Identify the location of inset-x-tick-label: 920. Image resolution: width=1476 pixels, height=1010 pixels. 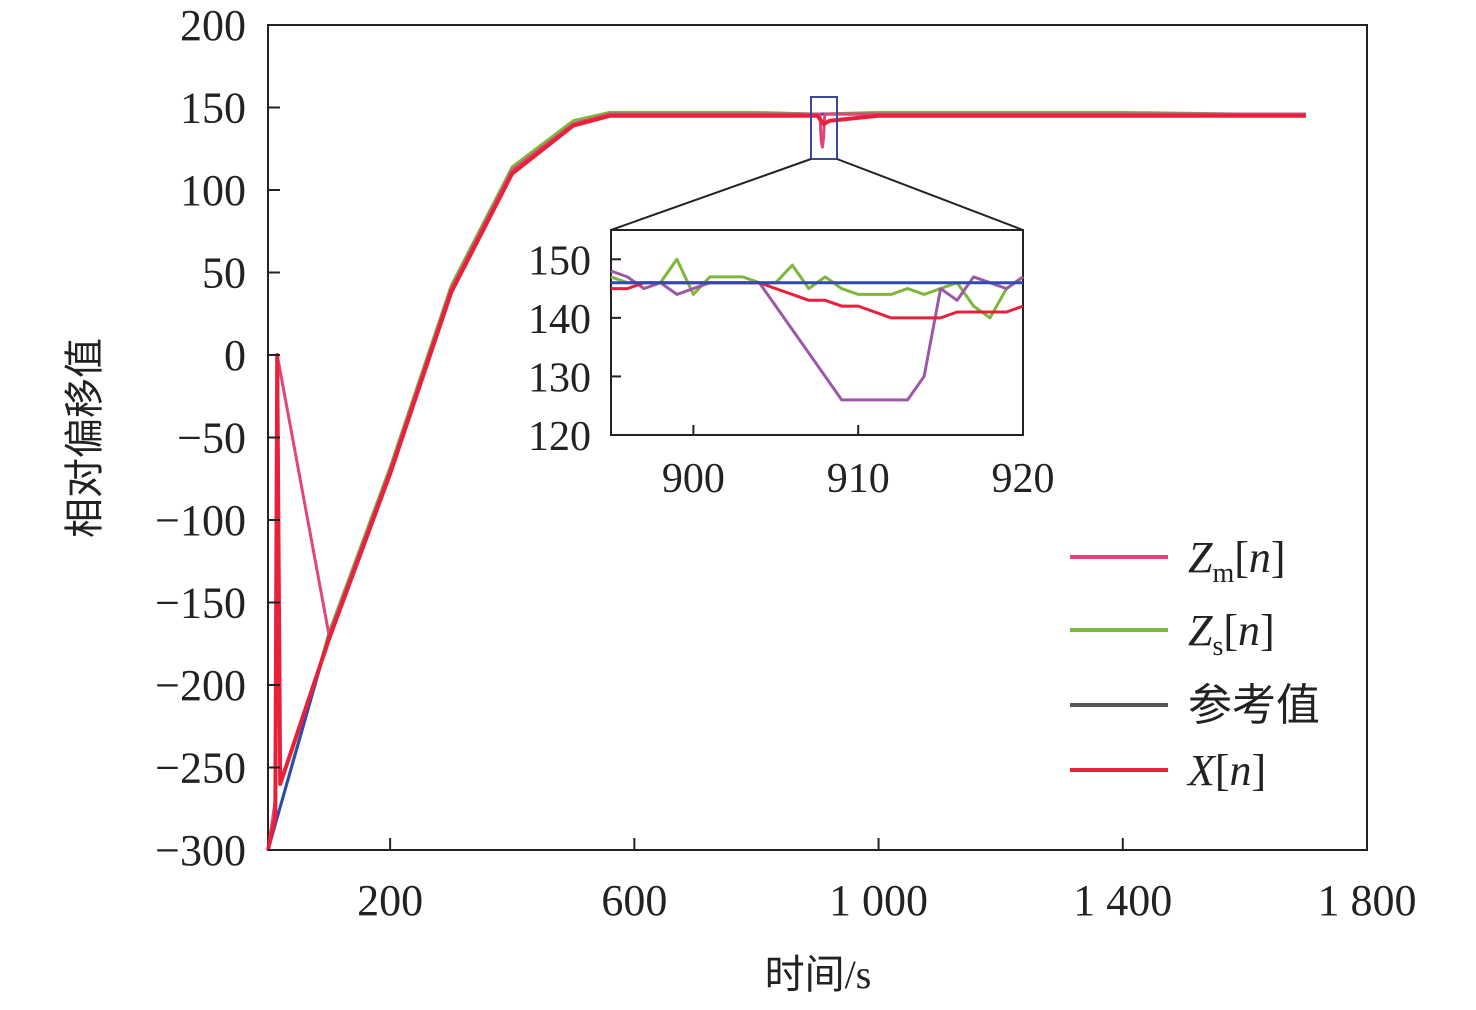
(1023, 479).